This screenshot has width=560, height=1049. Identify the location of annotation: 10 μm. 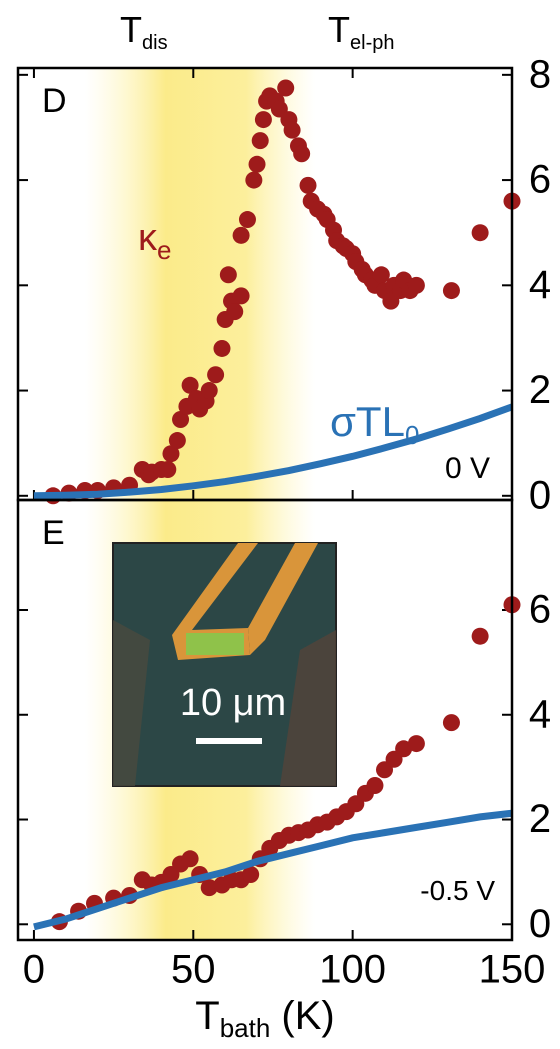
(233, 703).